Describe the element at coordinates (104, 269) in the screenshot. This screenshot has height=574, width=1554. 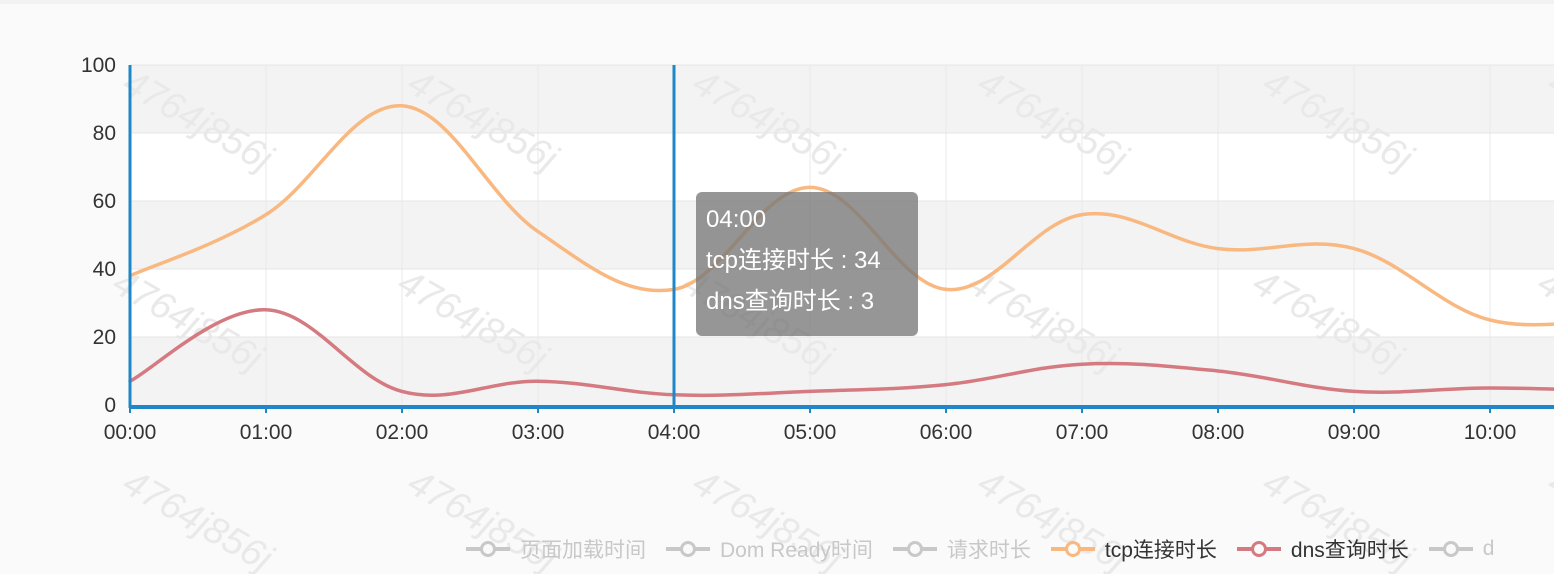
I see `y-tick-label: 40` at that location.